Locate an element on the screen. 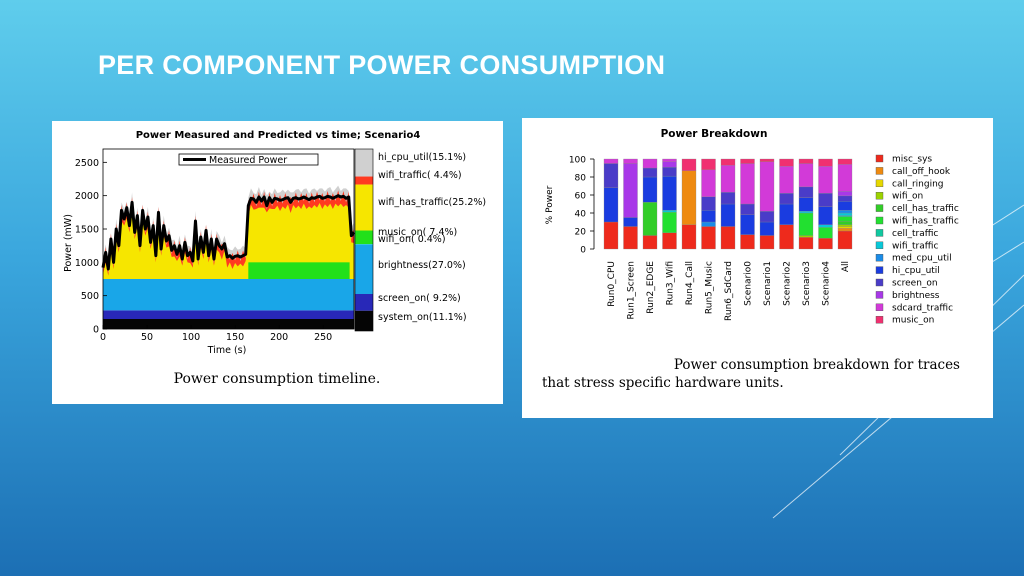 Image resolution: width=1024 pixels, height=576 pixels. caption-line-1: Power consumption breakdown for traces is located at coordinates (817, 365).